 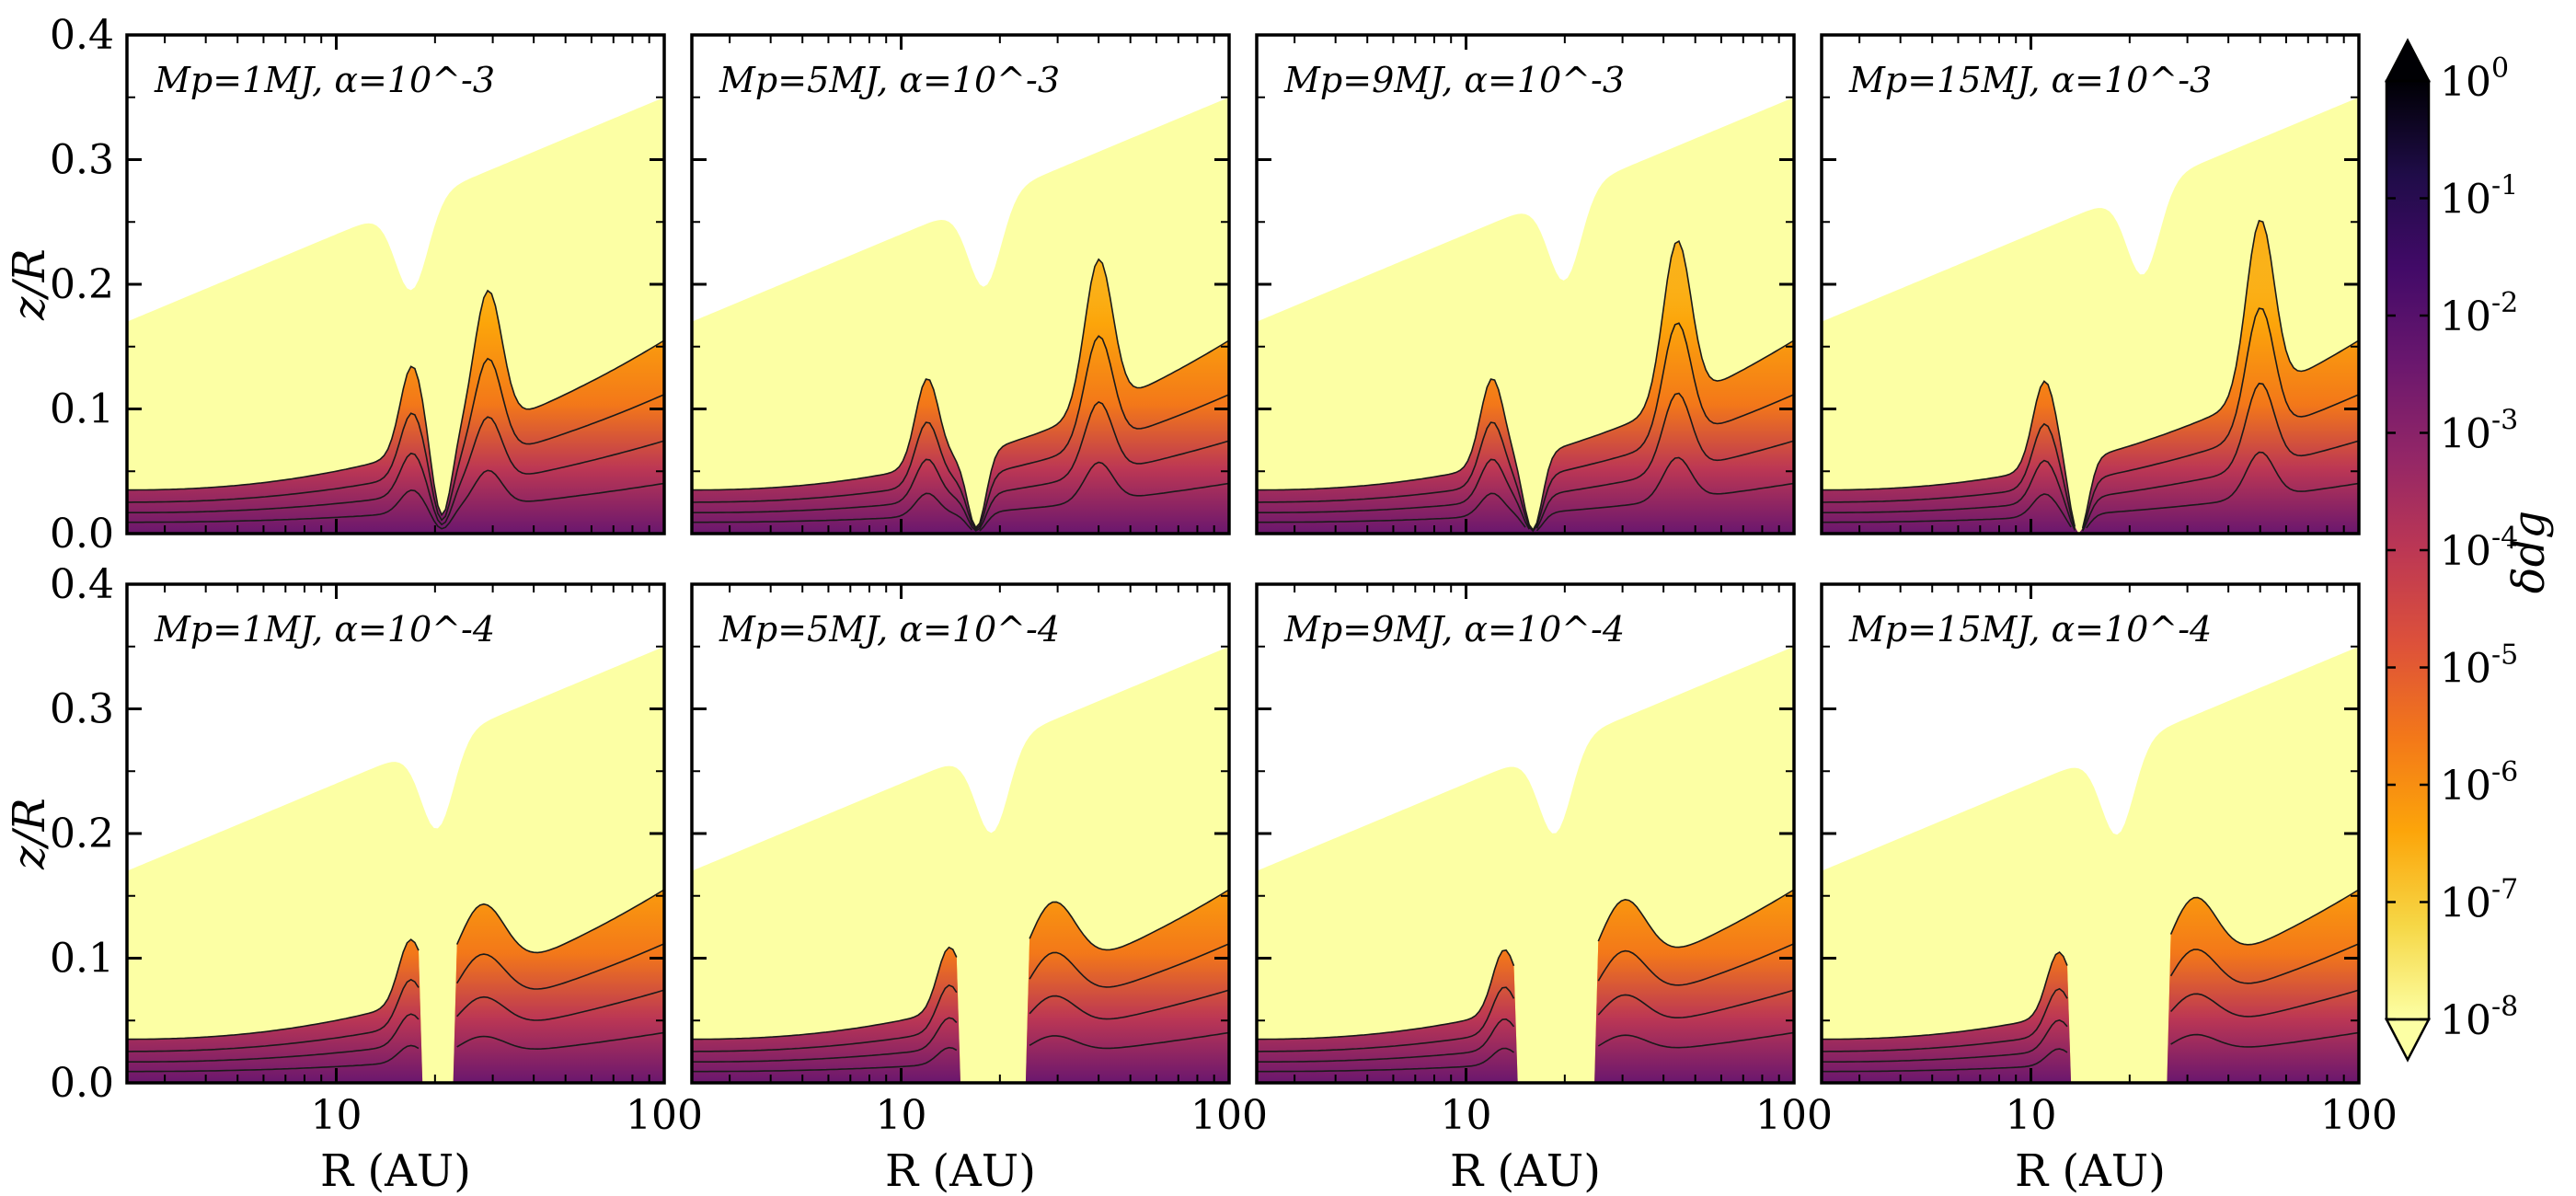 What do you see at coordinates (324, 80) in the screenshot?
I see `panel-label: Mp=1MJ, α=10^-3` at bounding box center [324, 80].